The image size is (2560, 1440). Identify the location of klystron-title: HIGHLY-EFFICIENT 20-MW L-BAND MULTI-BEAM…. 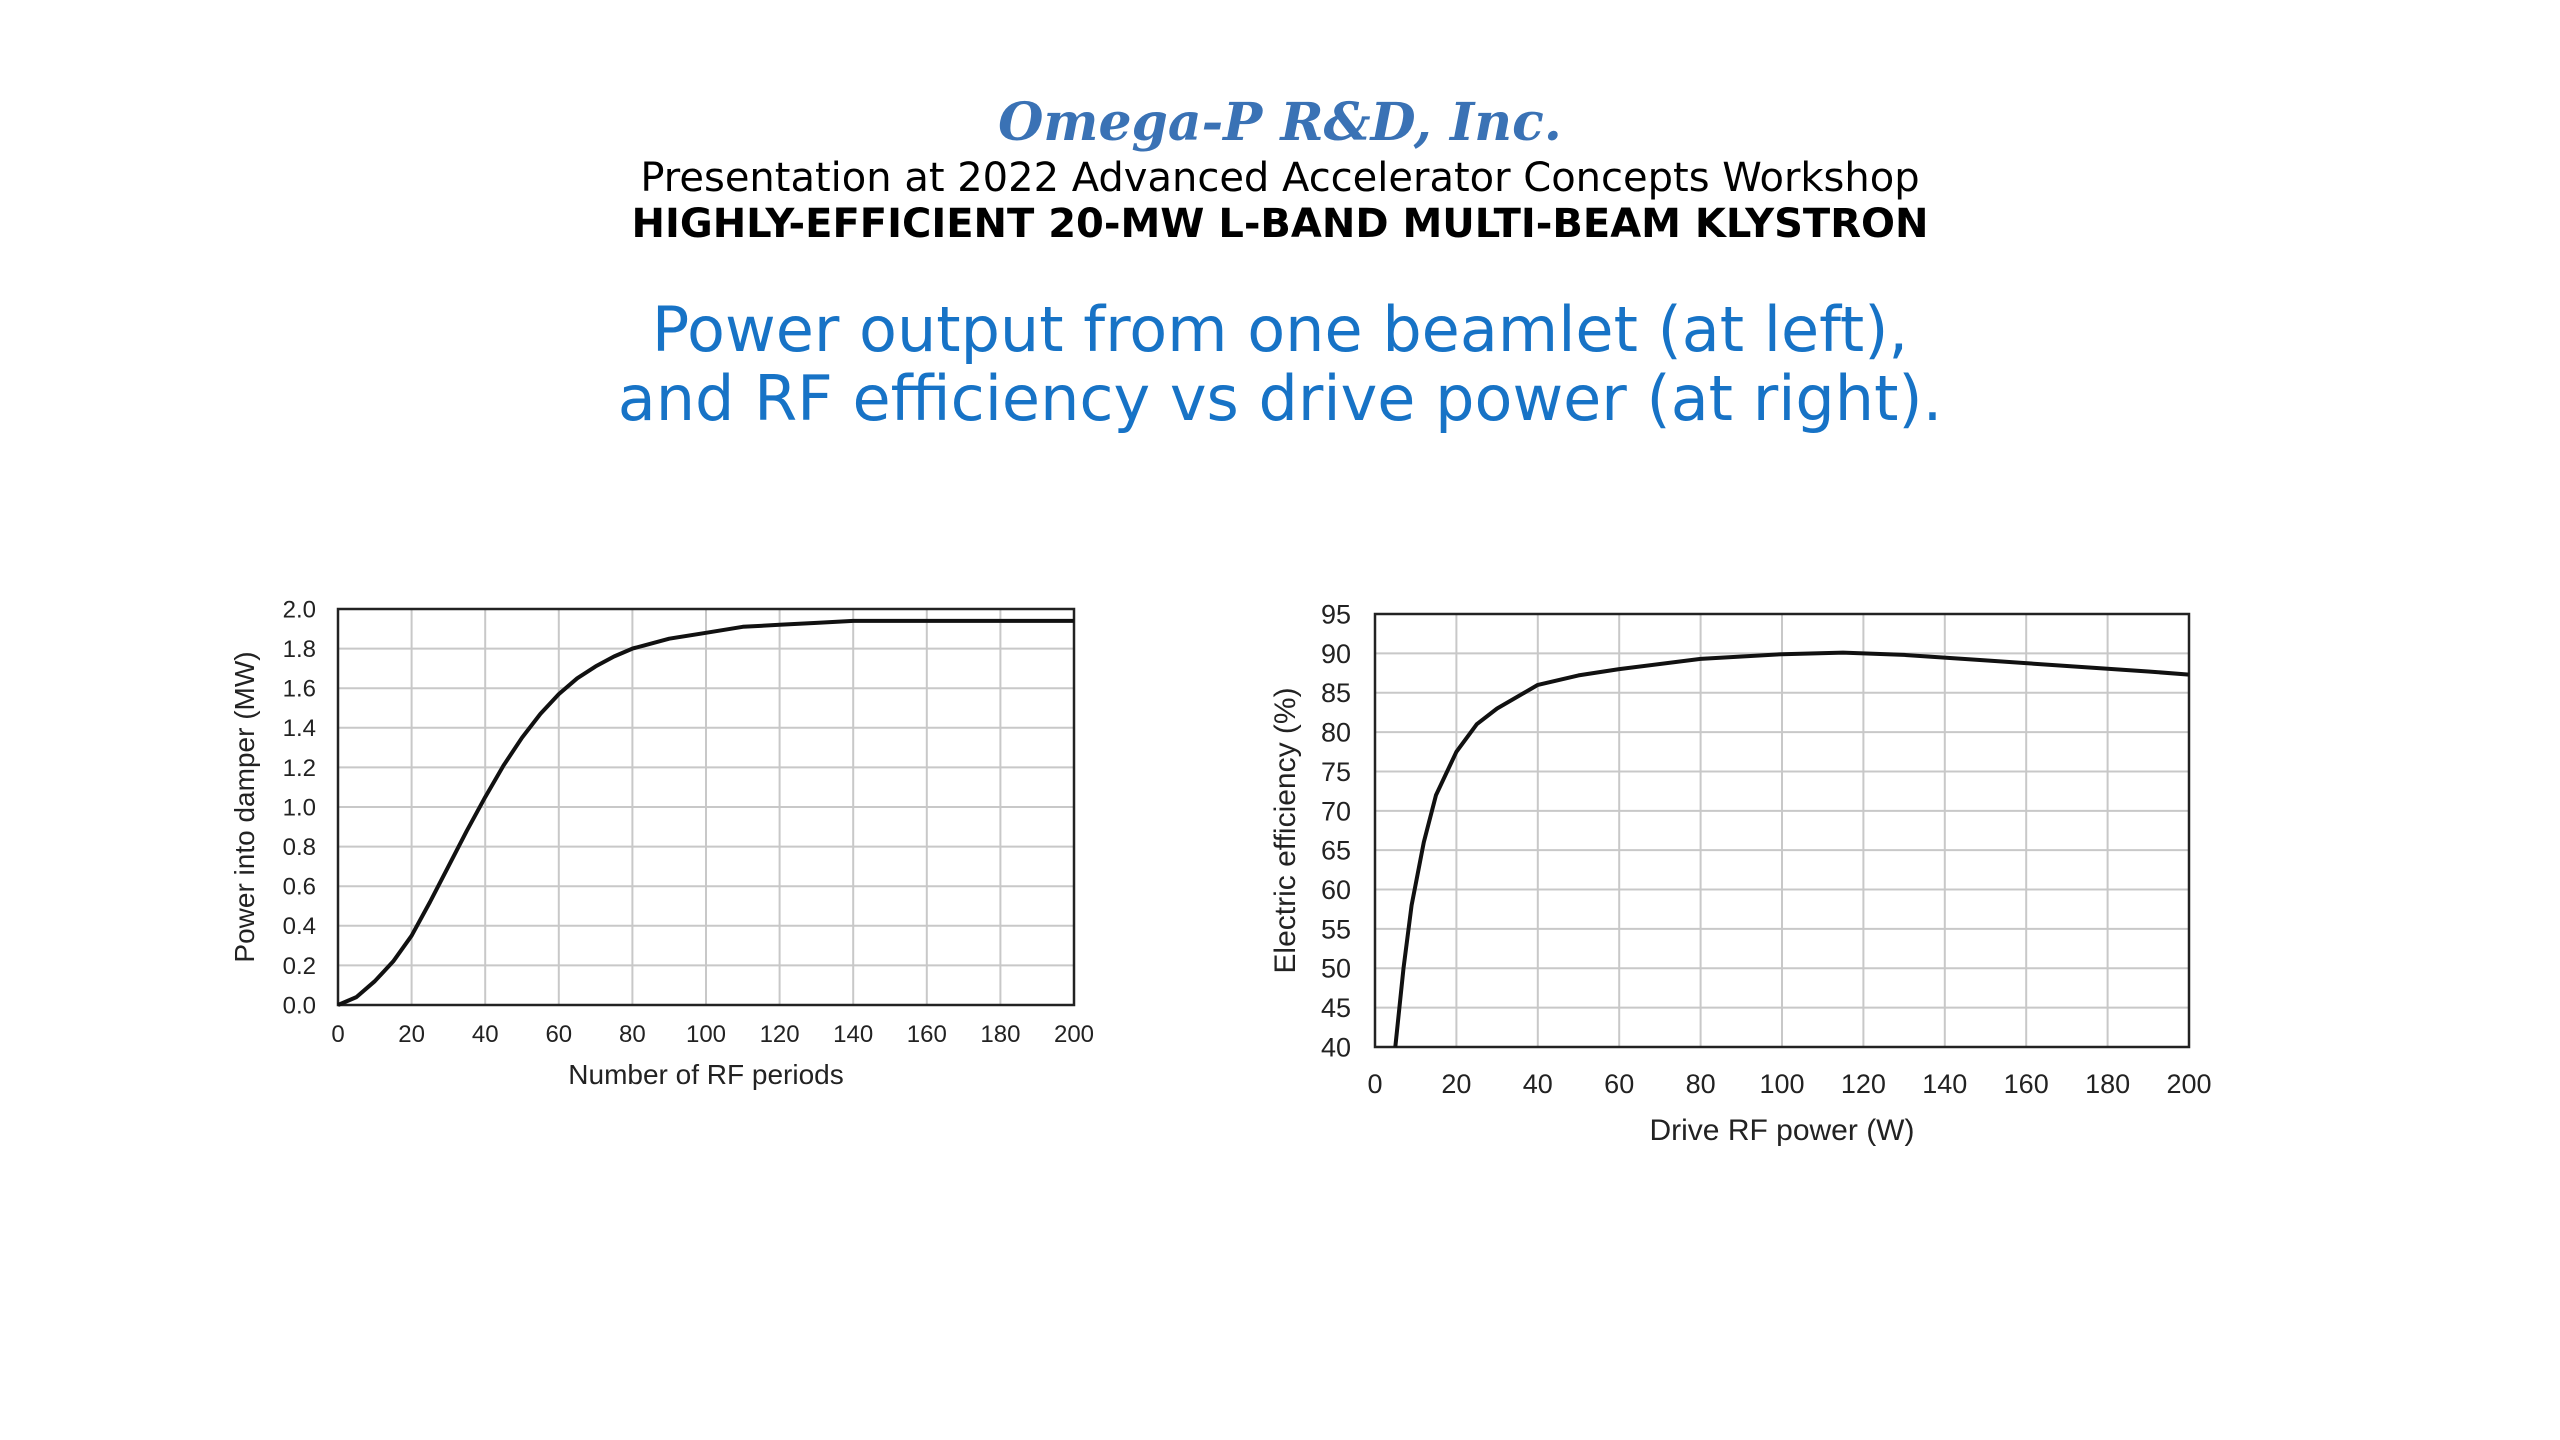
(1280, 224).